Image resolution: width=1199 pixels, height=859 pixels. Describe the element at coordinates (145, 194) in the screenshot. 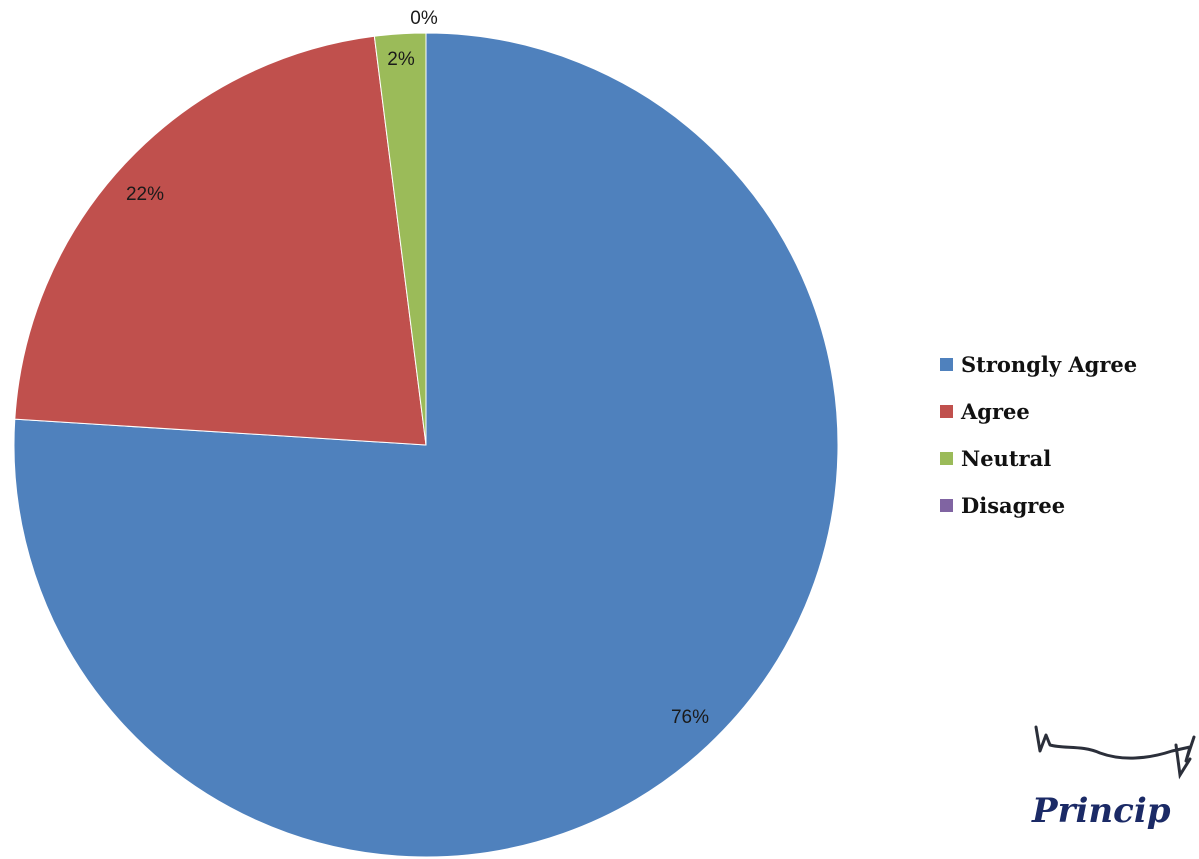

I see `data-label-agree: 22%` at that location.